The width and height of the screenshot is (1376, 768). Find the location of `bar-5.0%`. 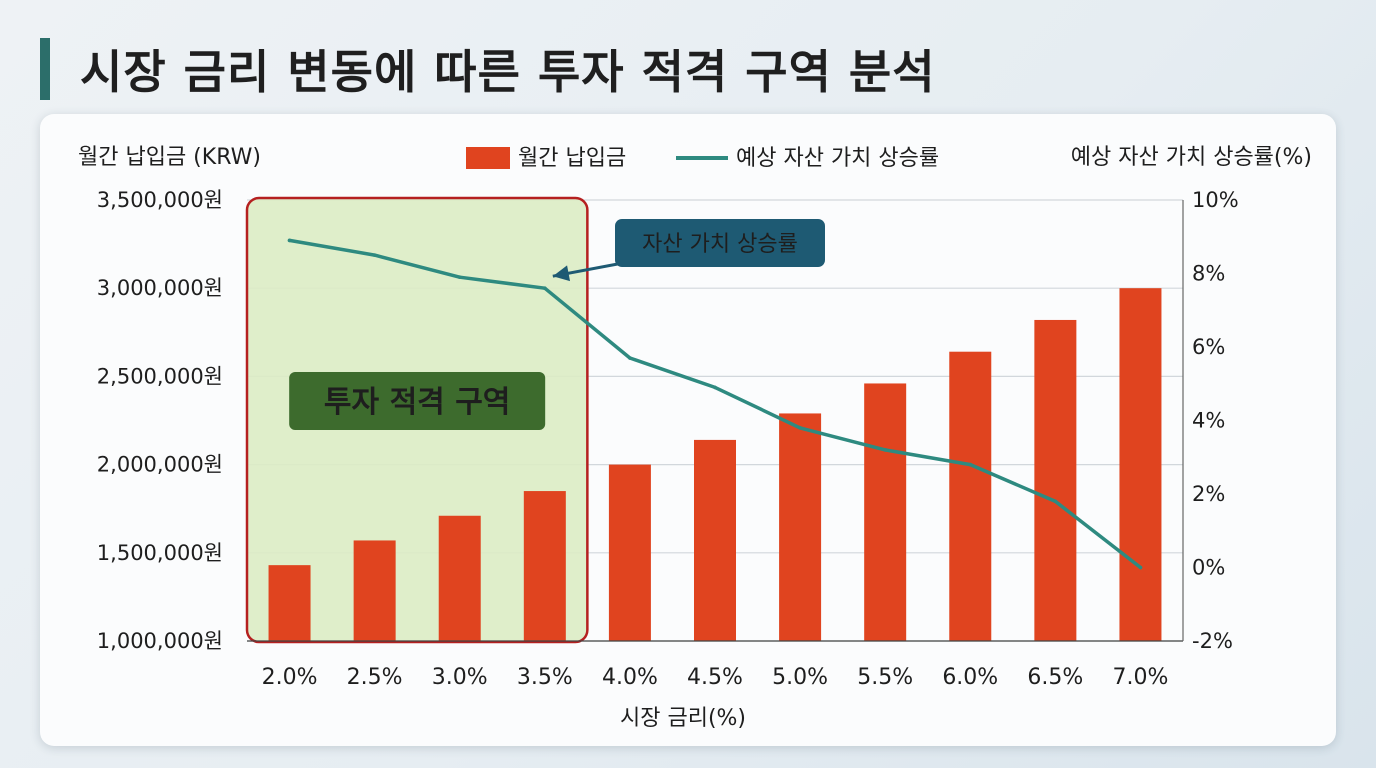

bar-5.0% is located at coordinates (800, 527).